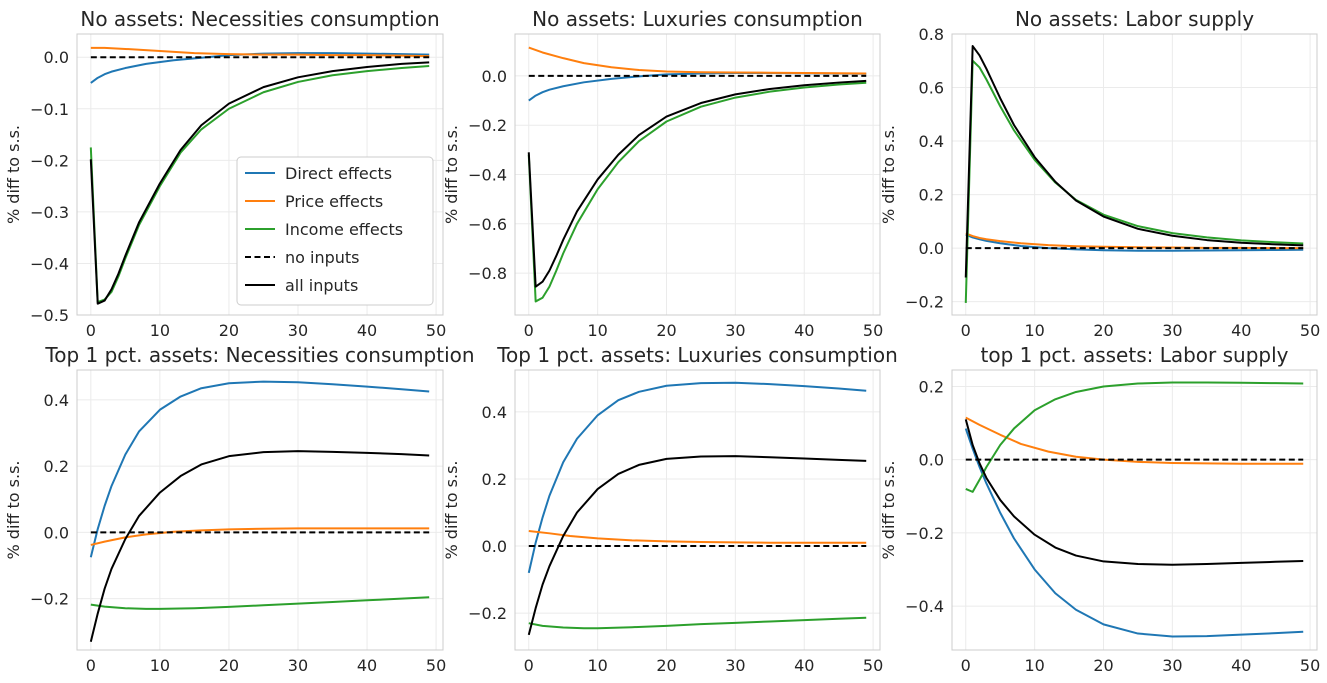 This screenshot has height=683, width=1327. Describe the element at coordinates (931, 195) in the screenshot. I see `y-tick-label: 0.2` at that location.